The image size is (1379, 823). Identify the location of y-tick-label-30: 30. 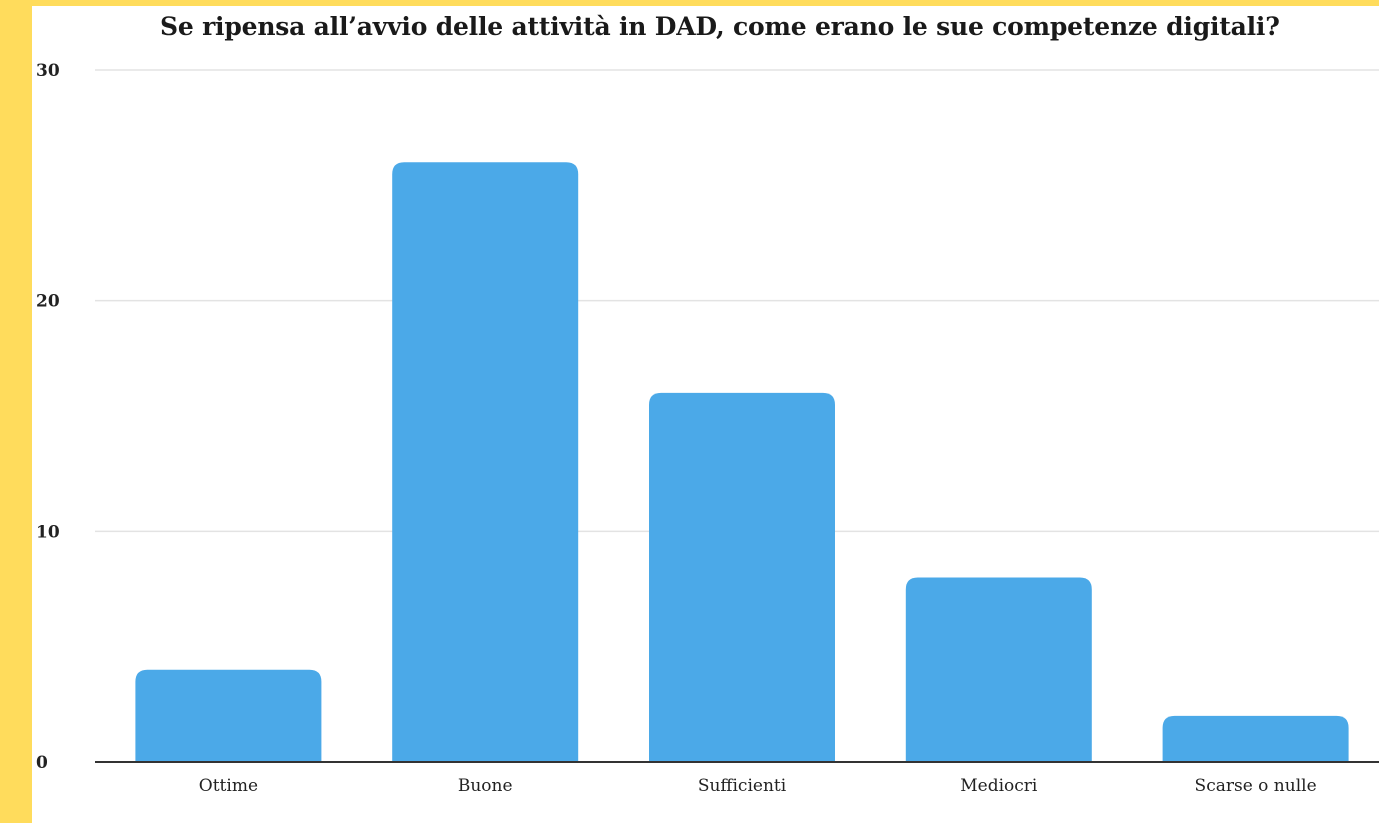
(48, 71).